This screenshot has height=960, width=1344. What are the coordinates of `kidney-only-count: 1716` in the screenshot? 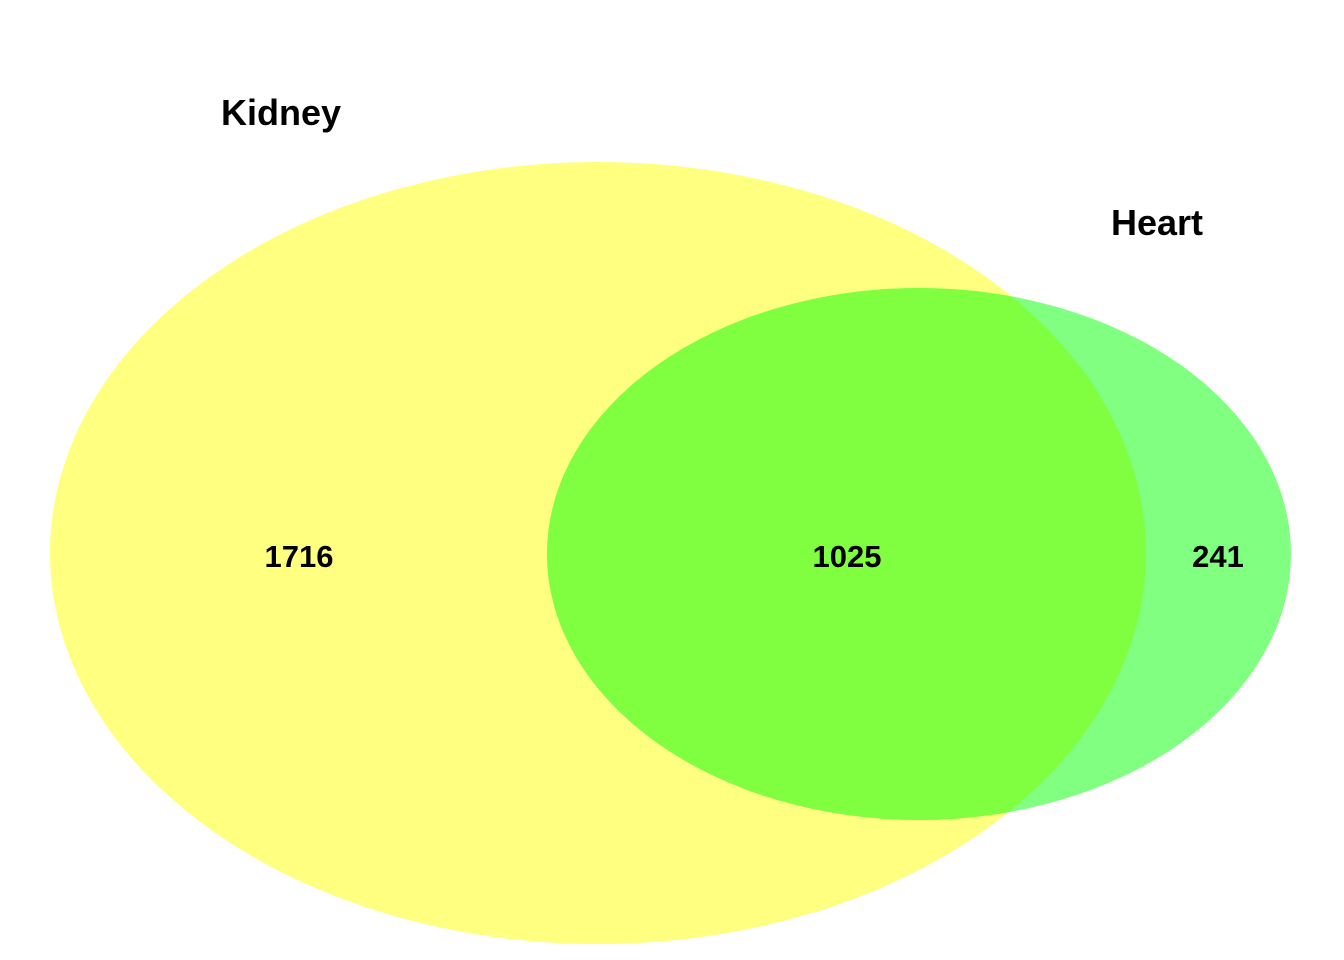 It's located at (299, 556).